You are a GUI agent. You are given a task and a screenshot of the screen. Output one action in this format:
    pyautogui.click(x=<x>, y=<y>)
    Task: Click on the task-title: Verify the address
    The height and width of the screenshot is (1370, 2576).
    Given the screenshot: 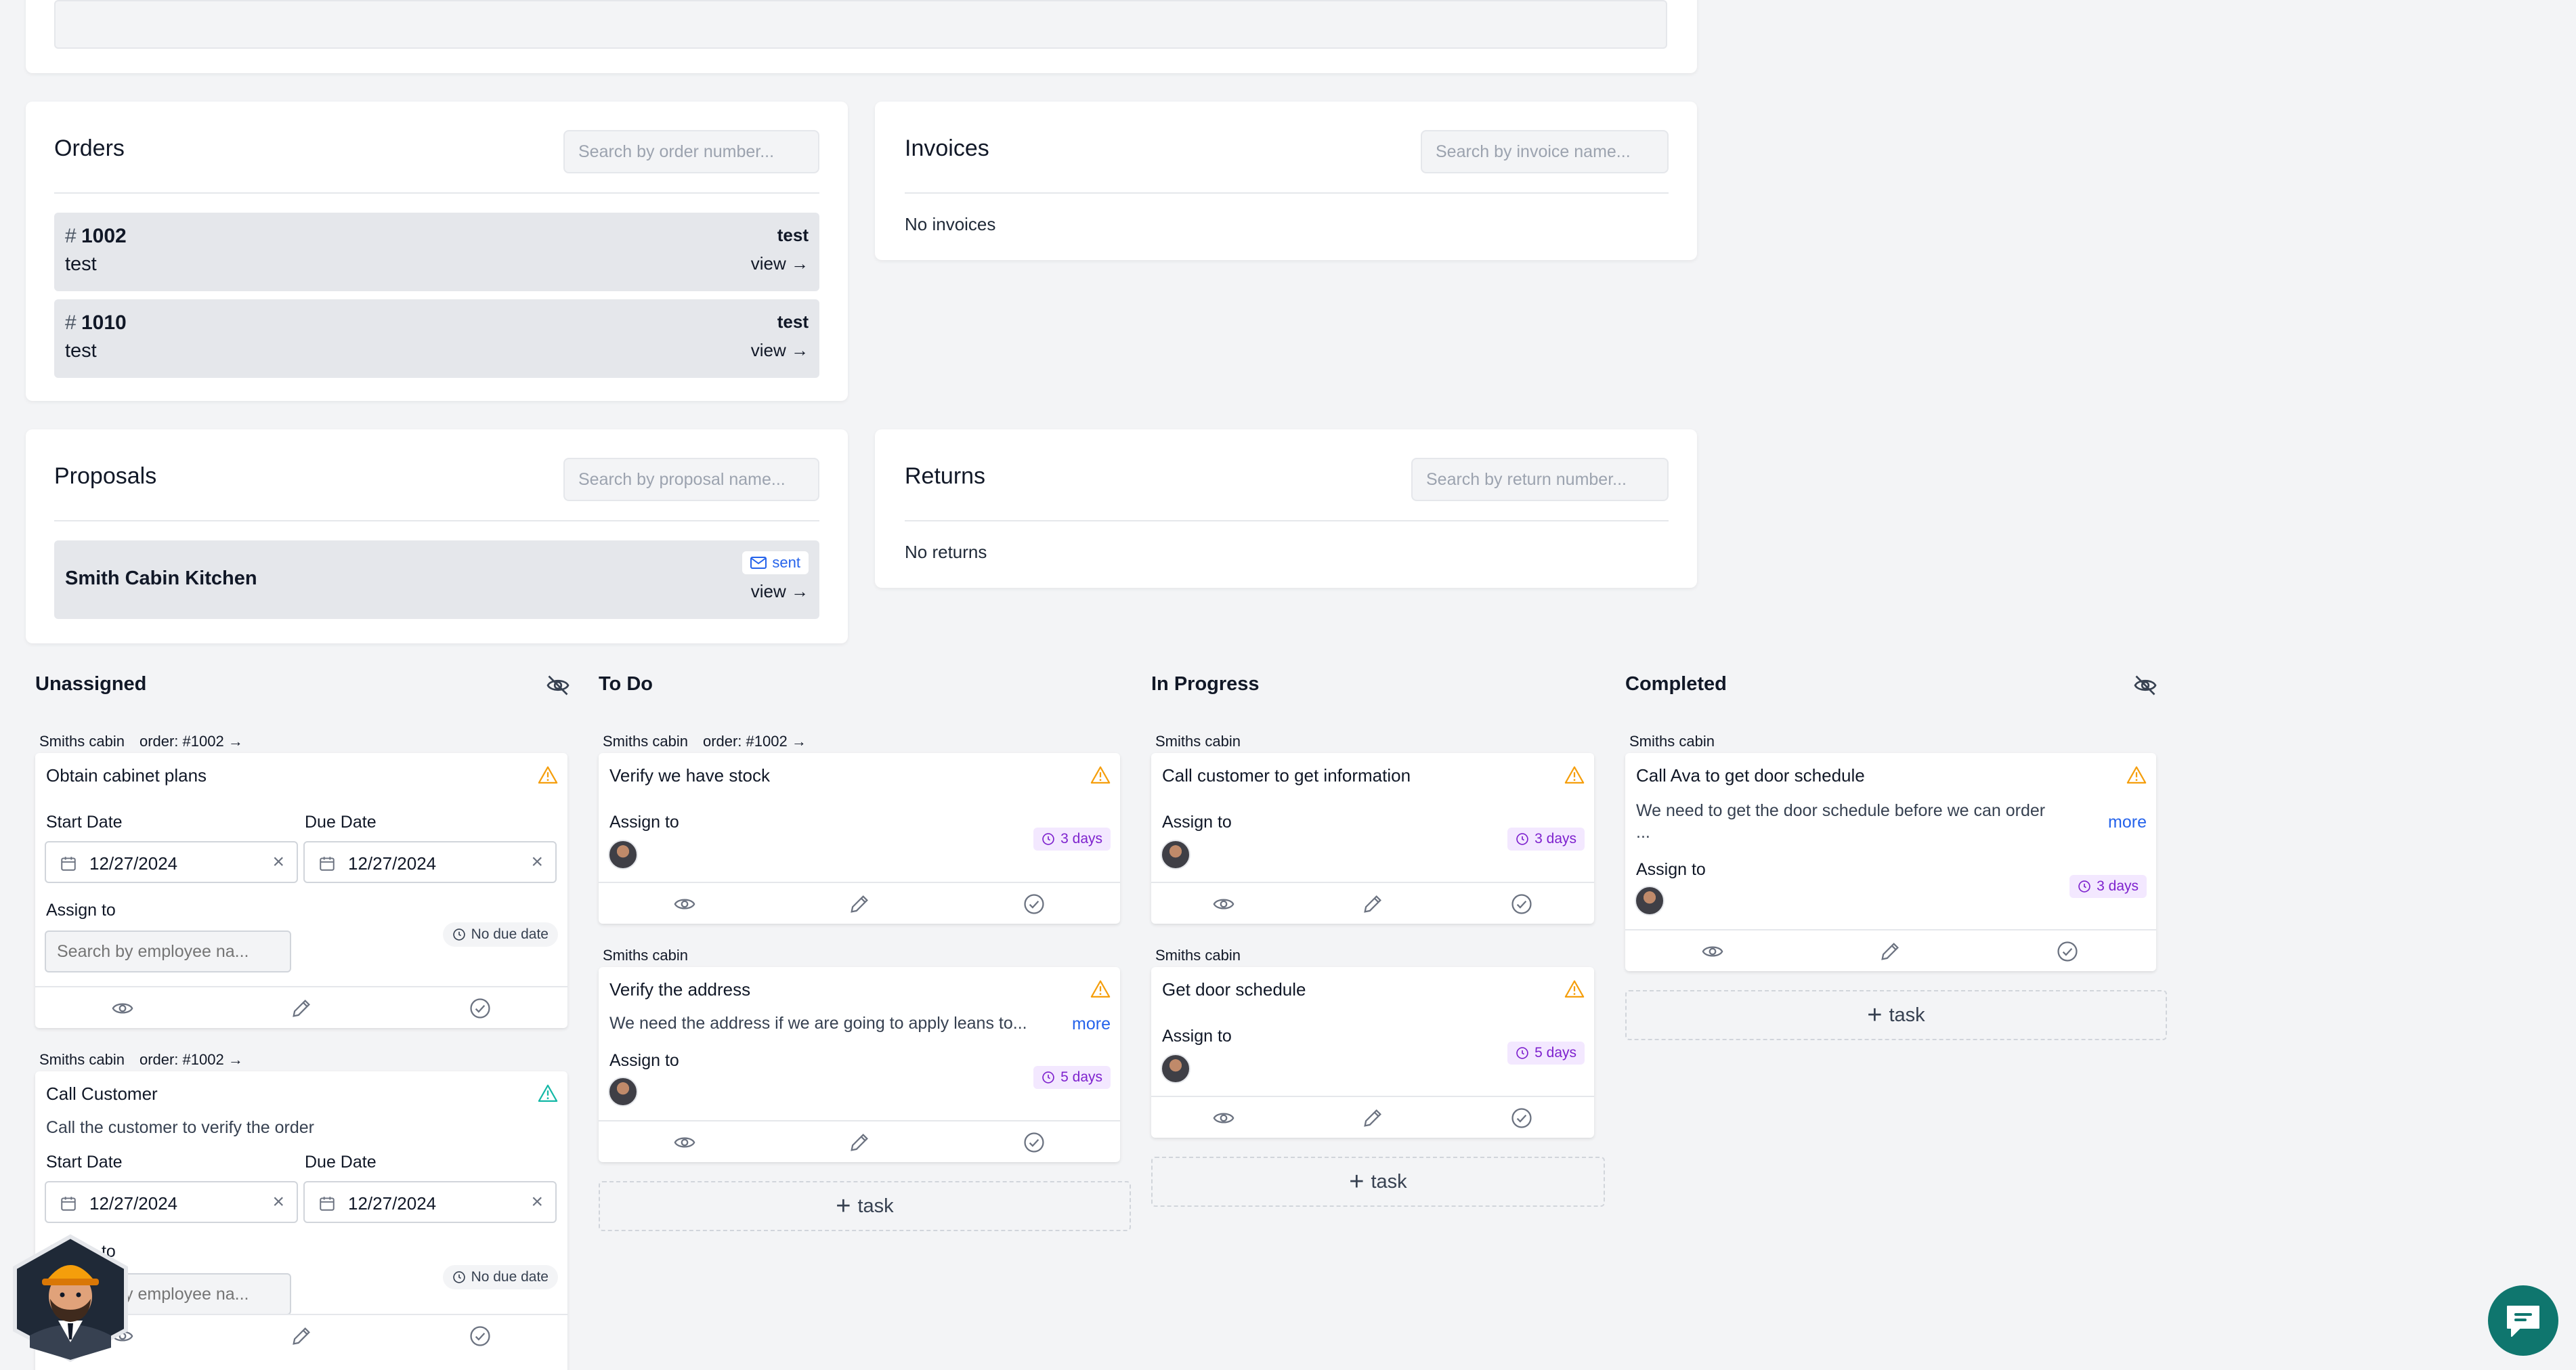 What is the action you would take?
    pyautogui.click(x=680, y=989)
    